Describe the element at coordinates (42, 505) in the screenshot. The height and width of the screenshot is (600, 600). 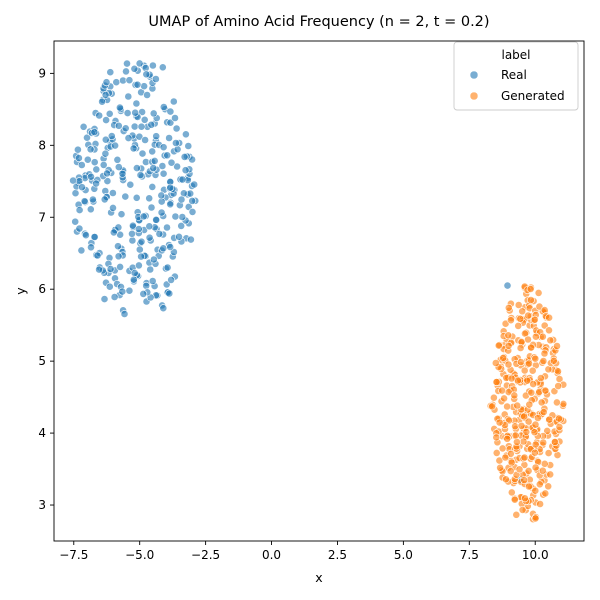
I see `y-tick-label: 3` at that location.